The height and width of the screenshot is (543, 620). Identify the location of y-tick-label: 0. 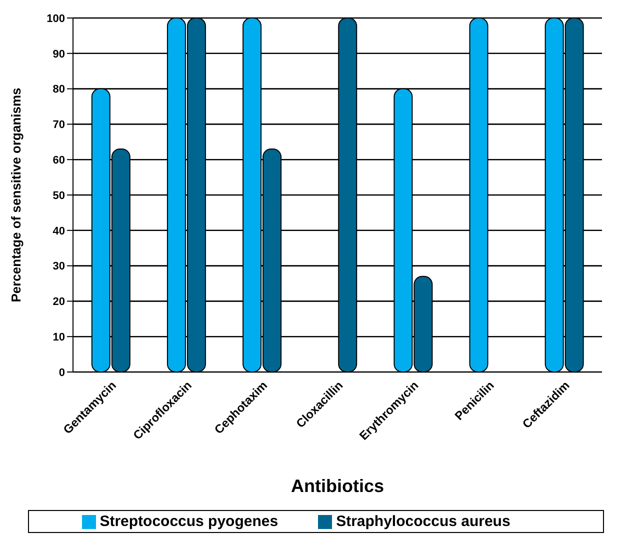
(61, 372).